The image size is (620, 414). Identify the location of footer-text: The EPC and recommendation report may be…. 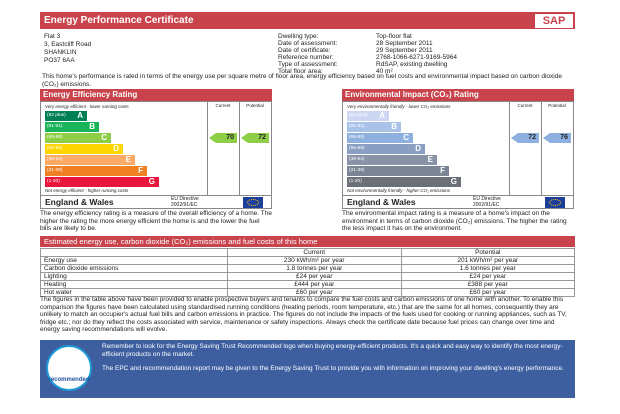
(333, 368).